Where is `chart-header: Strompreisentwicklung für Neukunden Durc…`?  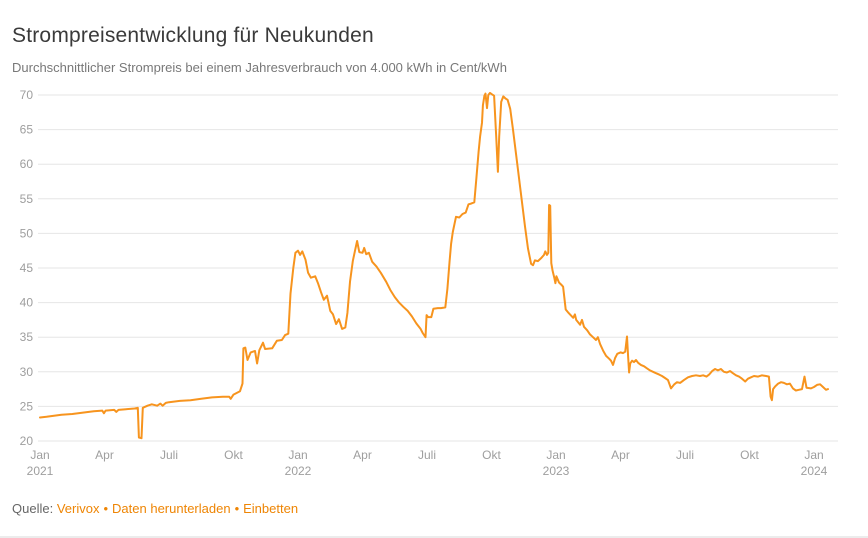 chart-header: Strompreisentwicklung für Neukunden Durc… is located at coordinates (434, 49).